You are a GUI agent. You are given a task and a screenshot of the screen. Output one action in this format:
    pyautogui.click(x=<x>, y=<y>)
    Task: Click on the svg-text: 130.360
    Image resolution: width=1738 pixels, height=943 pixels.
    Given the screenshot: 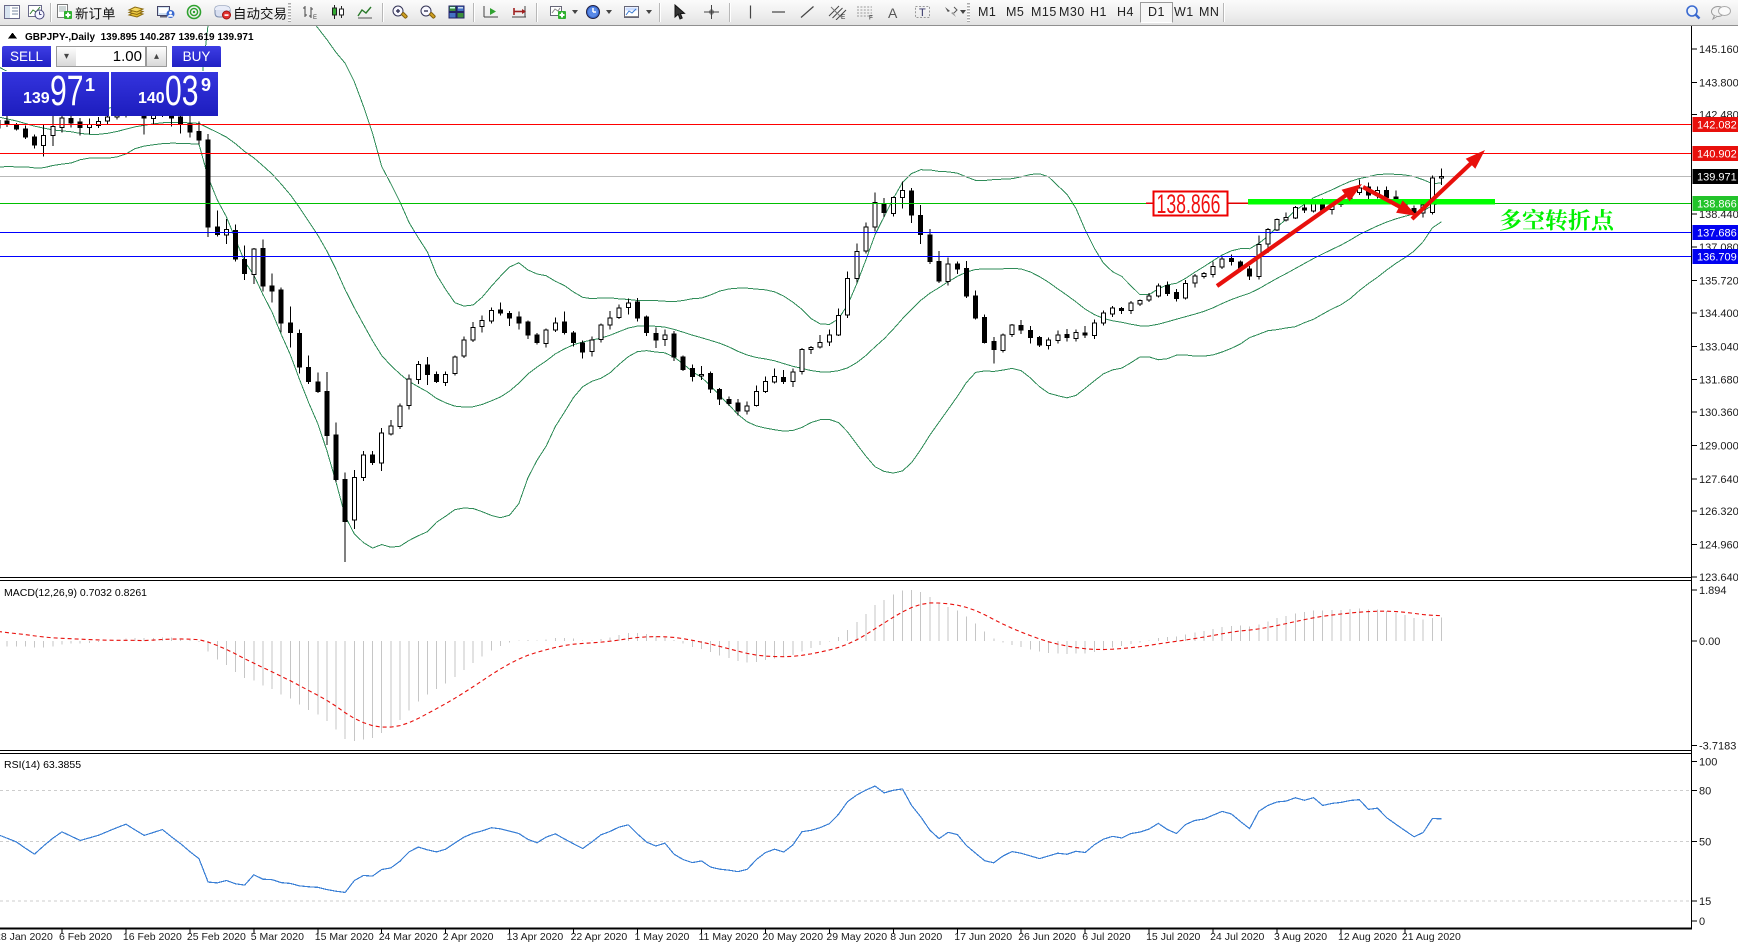 What is the action you would take?
    pyautogui.click(x=1718, y=413)
    